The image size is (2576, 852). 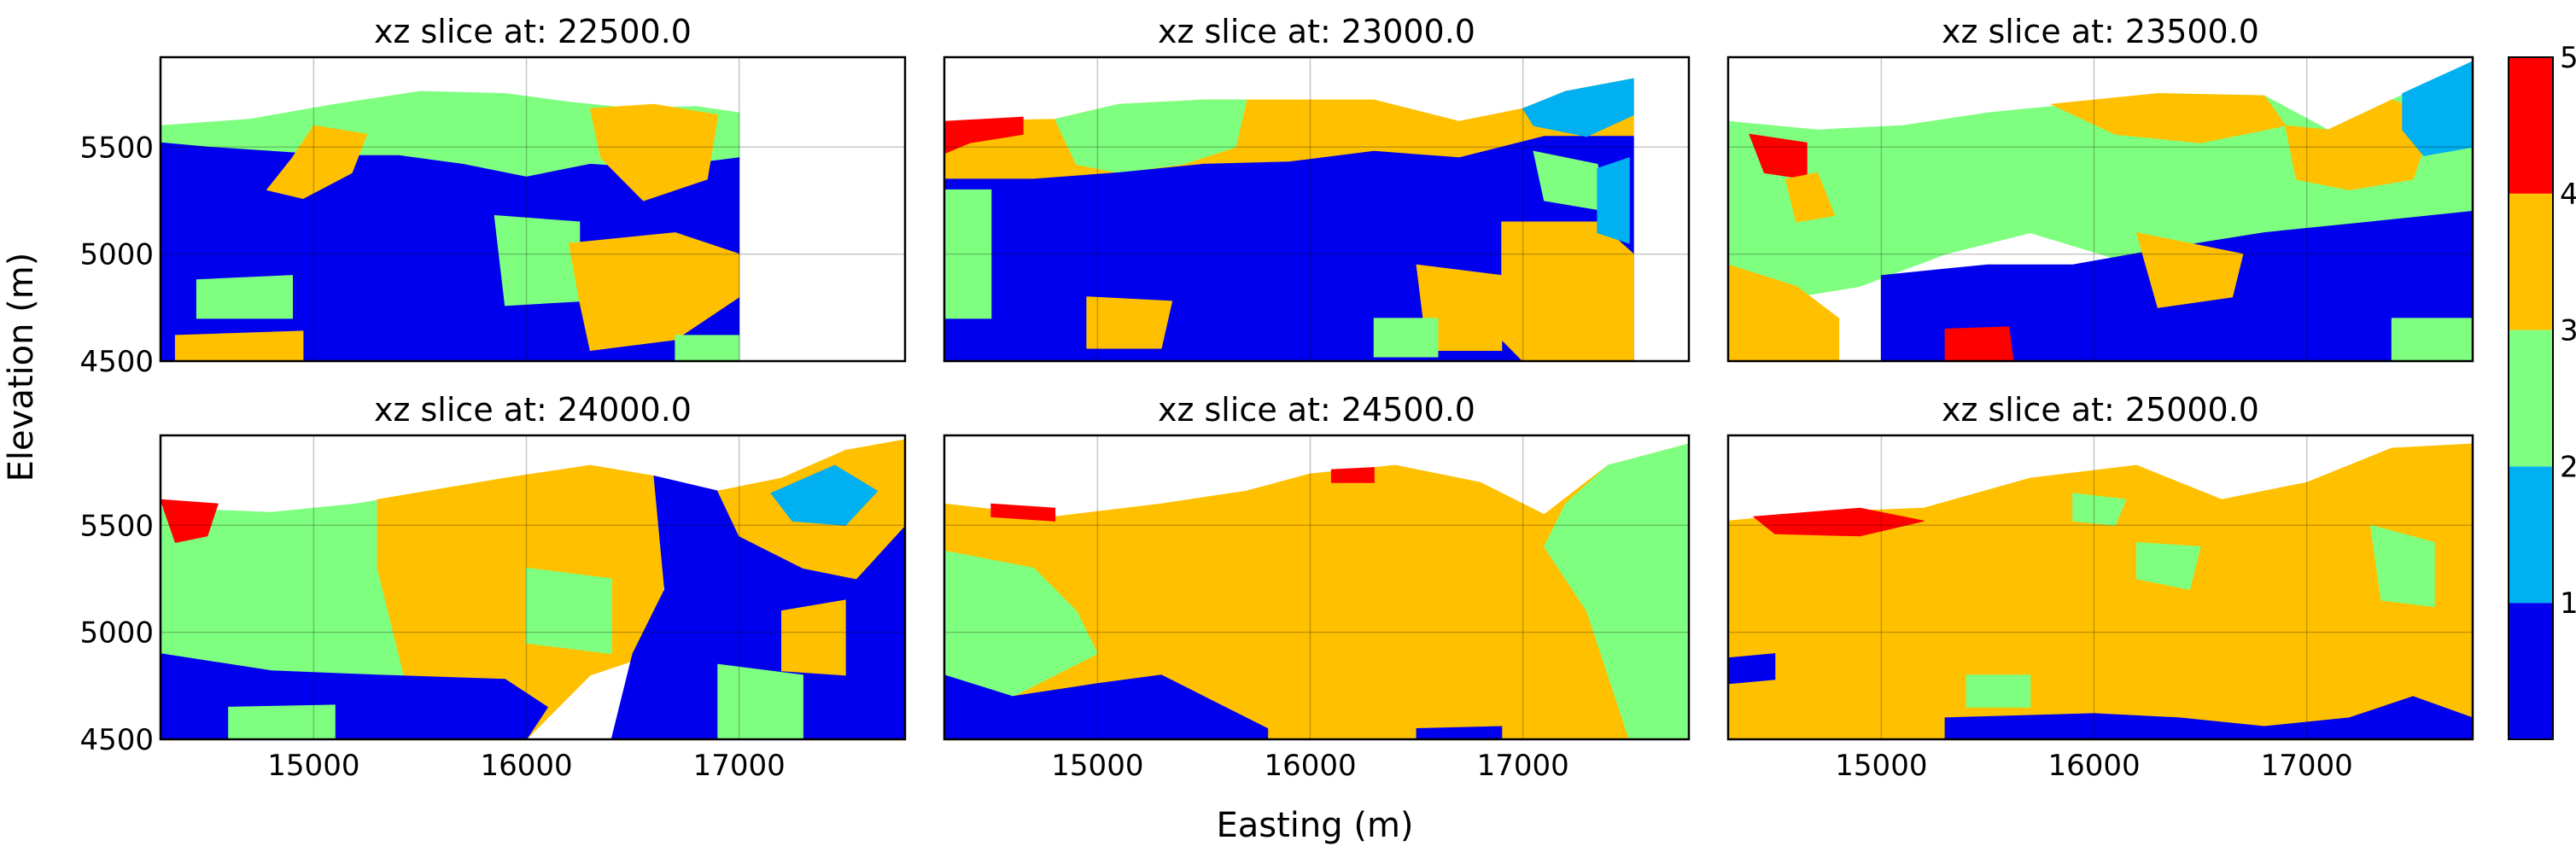 What do you see at coordinates (2100, 410) in the screenshot?
I see `panel-title: xz slice at: 25000.0` at bounding box center [2100, 410].